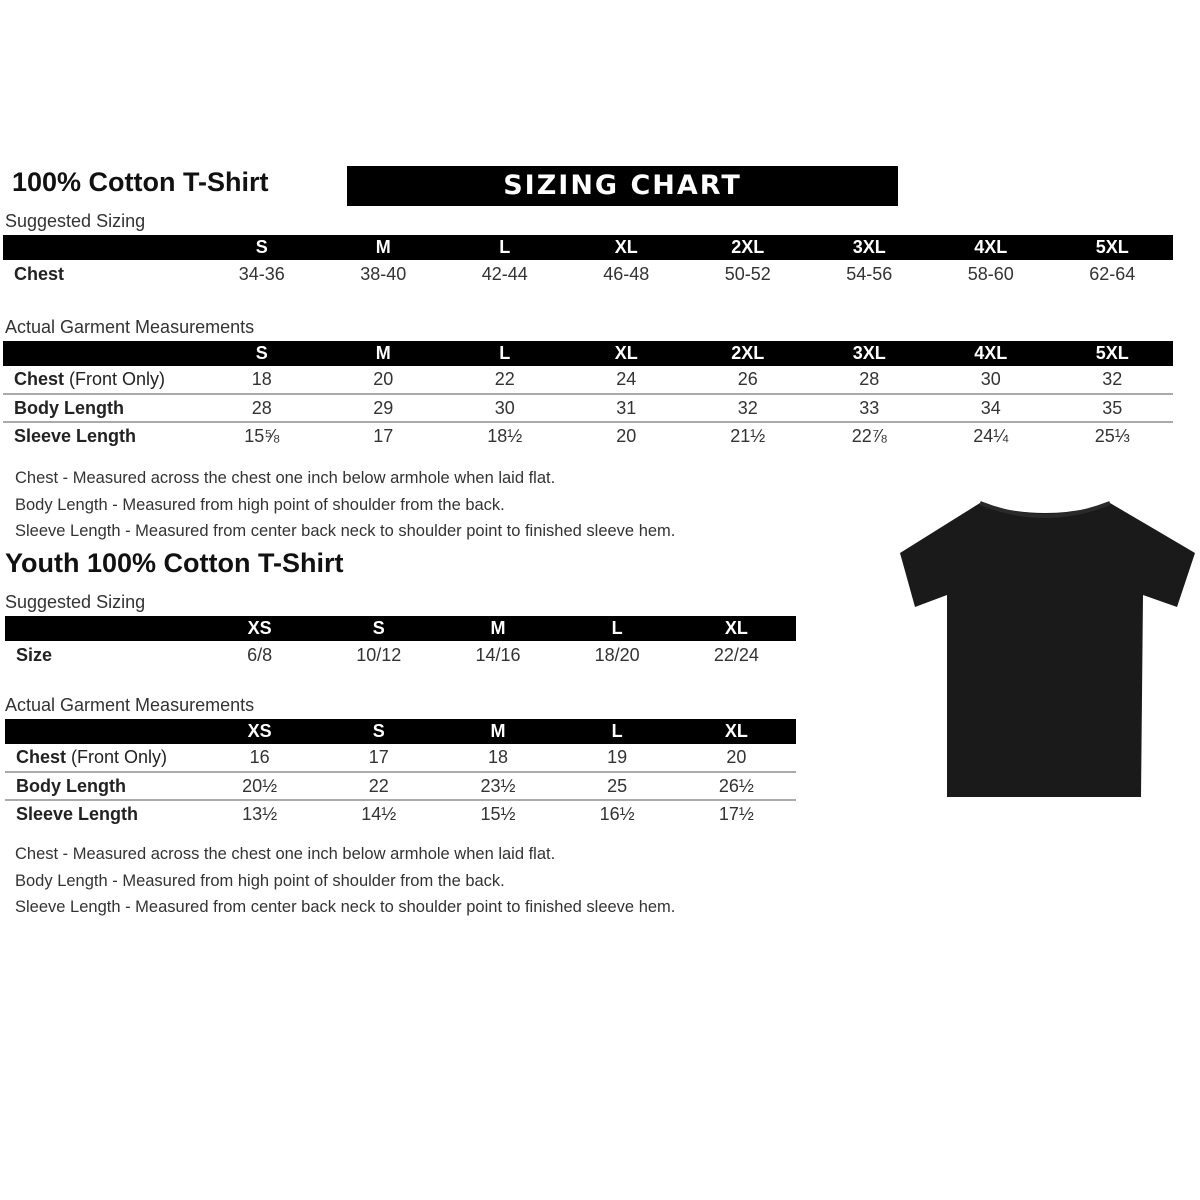 The width and height of the screenshot is (1200, 1200). What do you see at coordinates (383, 408) in the screenshot?
I see `table-cell: 29` at bounding box center [383, 408].